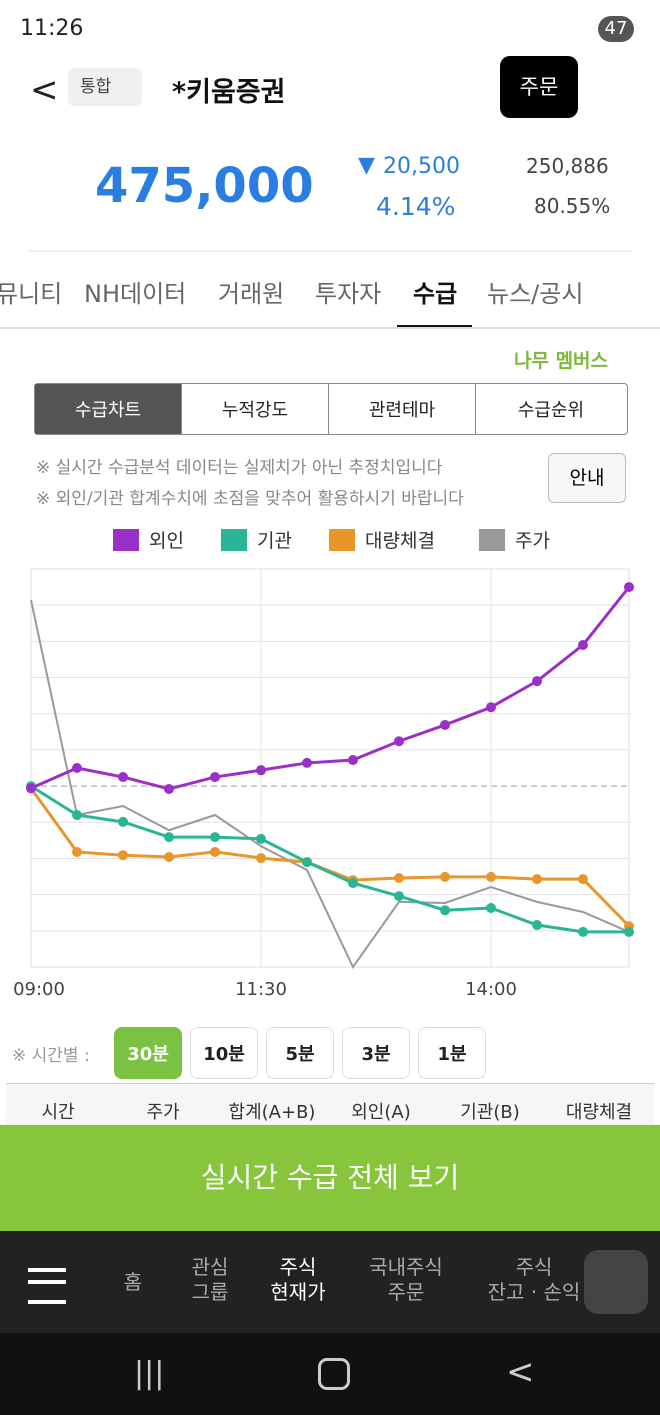 The height and width of the screenshot is (1415, 660). What do you see at coordinates (163, 1112) in the screenshot?
I see `table-header-cell: 주가` at bounding box center [163, 1112].